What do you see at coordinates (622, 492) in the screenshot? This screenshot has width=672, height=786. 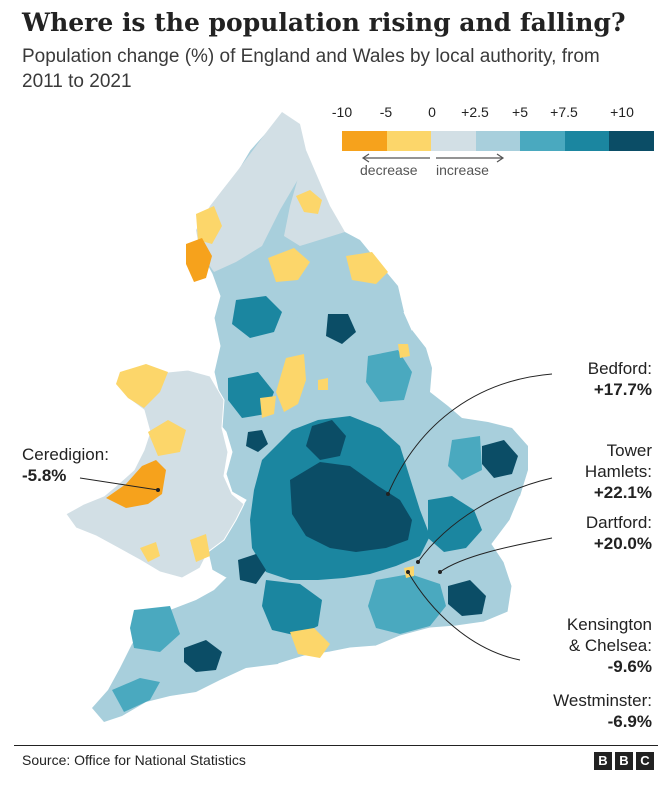 I see `tower-hamlets-value: +22.1%` at bounding box center [622, 492].